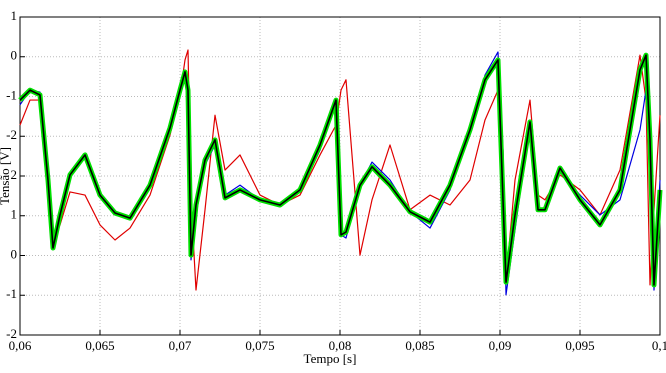  Describe the element at coordinates (14, 174) in the screenshot. I see `y-tick-label: 2` at that location.